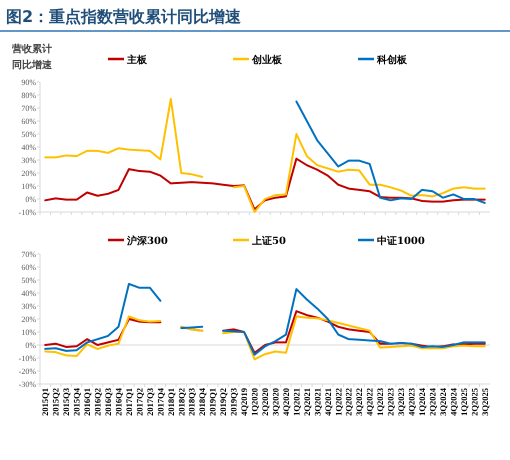  Describe the element at coordinates (223, 402) in the screenshot. I see `x-tick-label: 2019Q2` at that location.